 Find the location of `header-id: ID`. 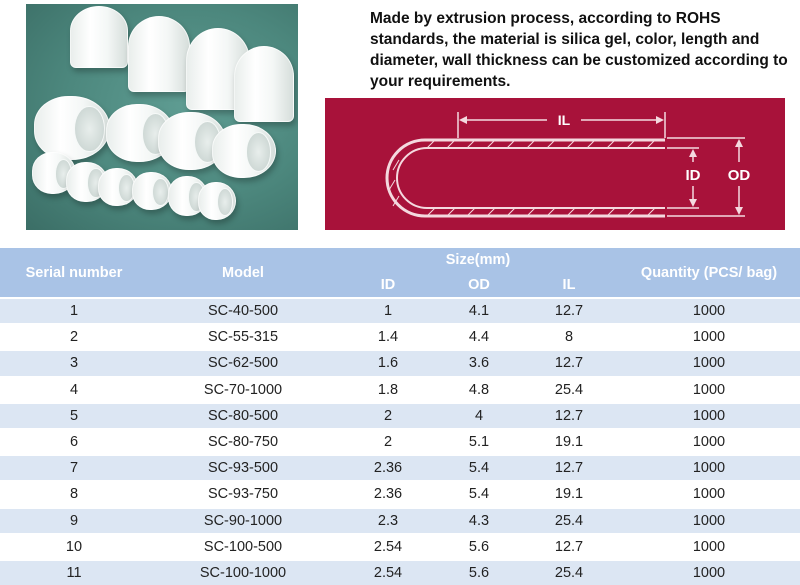

header-id: ID is located at coordinates (388, 285).